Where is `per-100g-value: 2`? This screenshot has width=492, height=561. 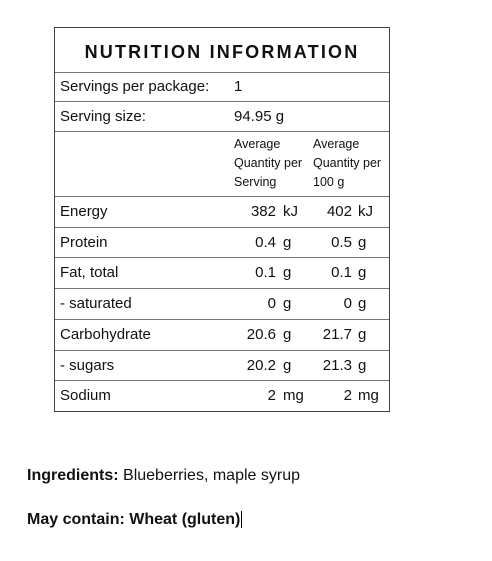 per-100g-value: 2 is located at coordinates (347, 396).